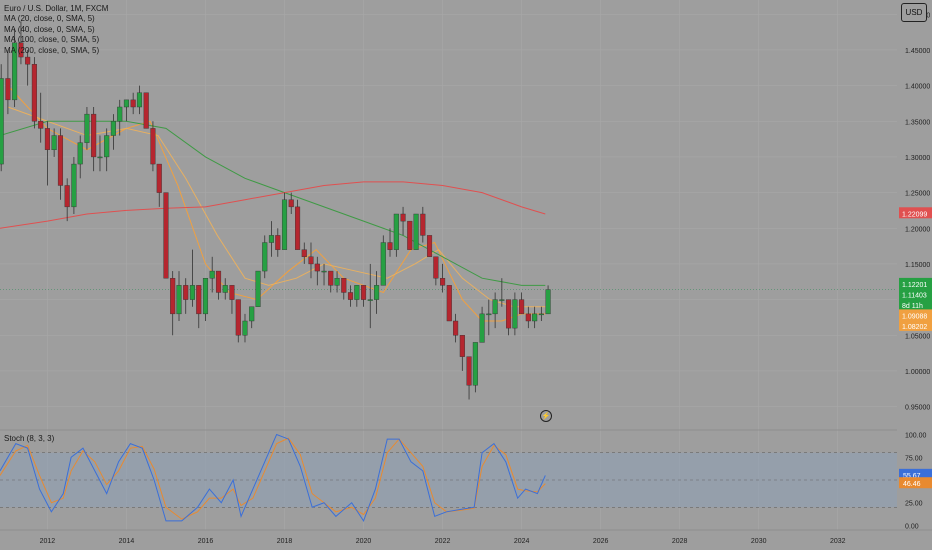 The height and width of the screenshot is (550, 932). What do you see at coordinates (914, 285) in the screenshot?
I see `price-label-text: 1.12201` at bounding box center [914, 285].